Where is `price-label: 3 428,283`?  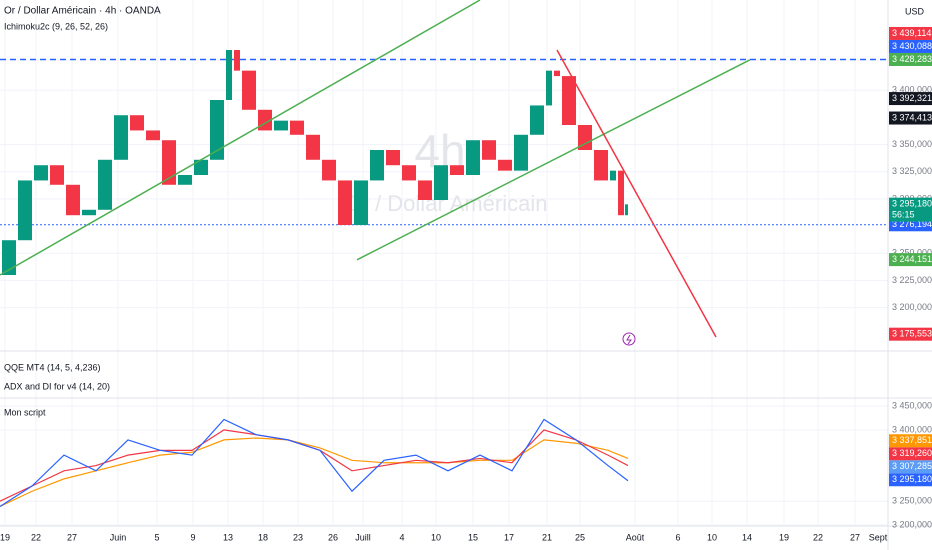 price-label: 3 428,283 is located at coordinates (912, 59).